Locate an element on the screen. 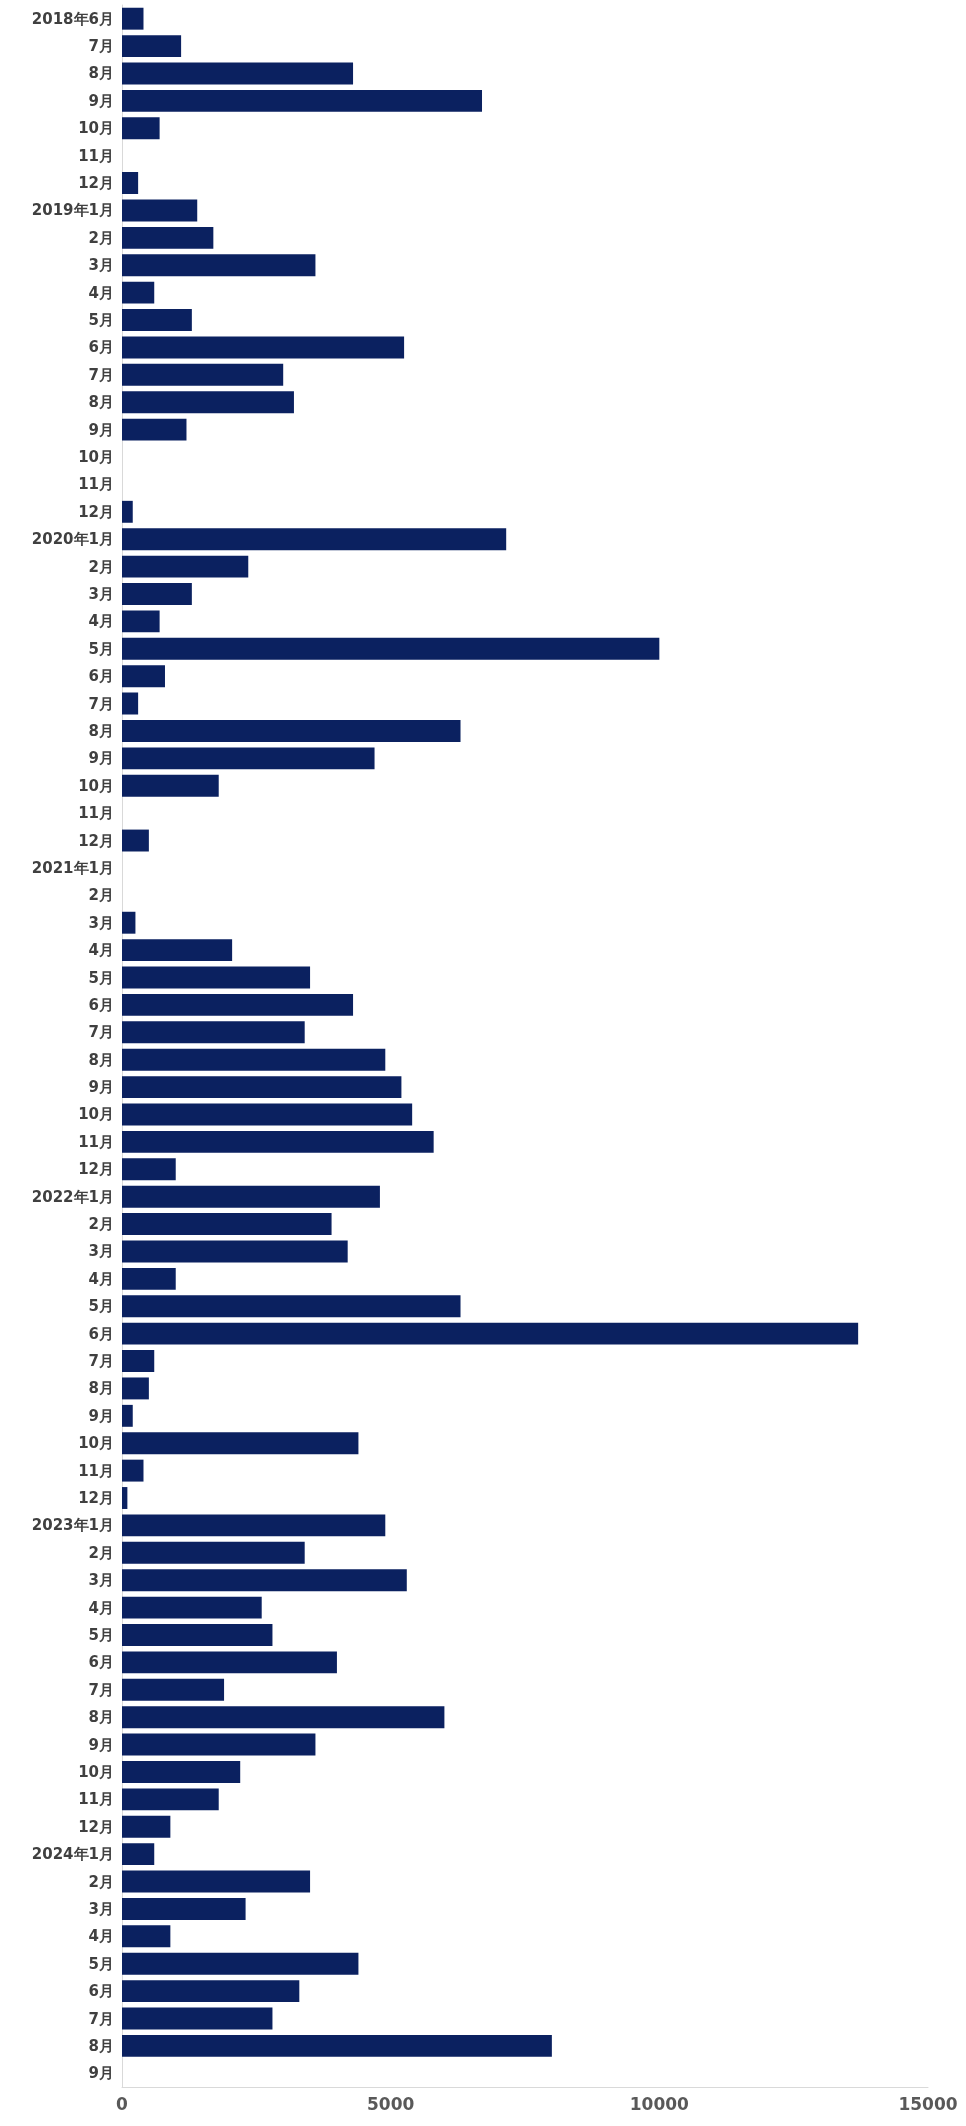 This screenshot has height=2126, width=966. y-tick-label: 2021年1月 is located at coordinates (72, 867).